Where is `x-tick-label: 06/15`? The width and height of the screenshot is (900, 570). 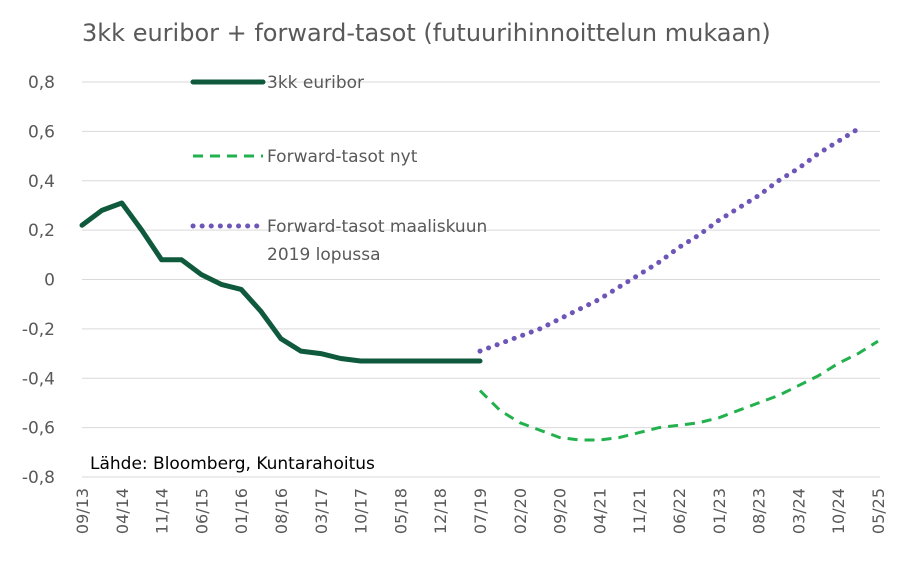
x-tick-label: 06/15 is located at coordinates (201, 511).